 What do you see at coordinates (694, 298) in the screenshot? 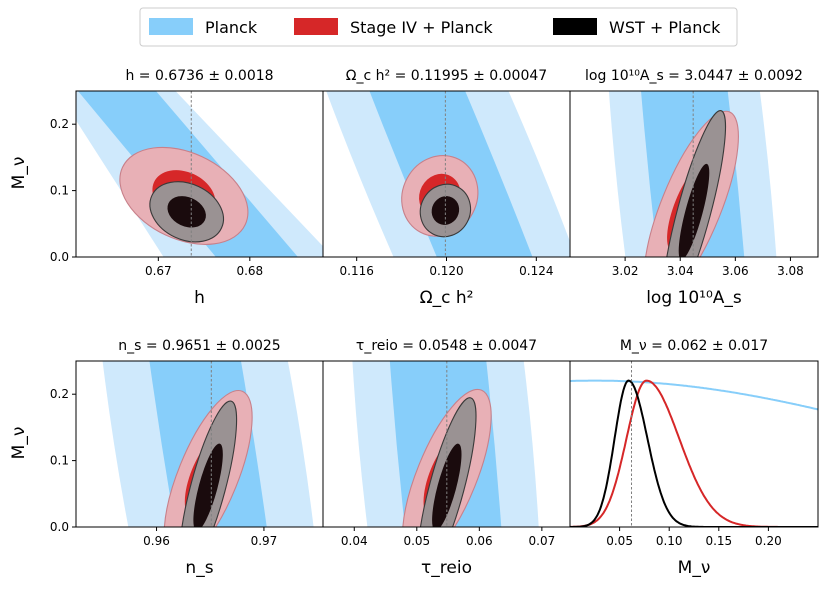
I see `x-axis-label-log-as: log 10¹⁰A_s` at bounding box center [694, 298].